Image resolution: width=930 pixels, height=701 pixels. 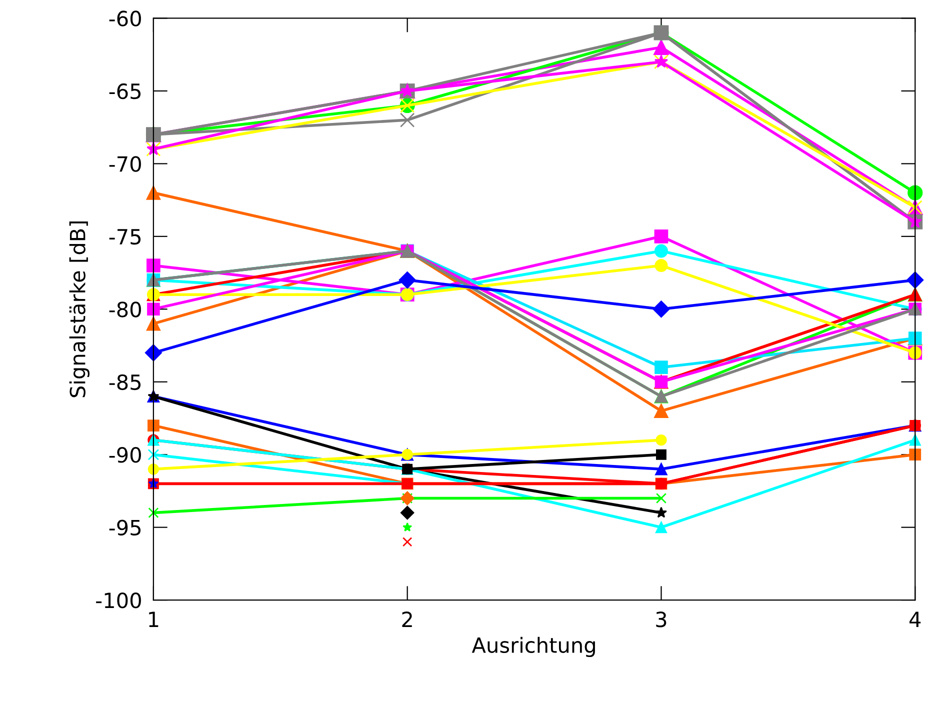 I want to click on x-tick-label: 1, so click(x=153, y=619).